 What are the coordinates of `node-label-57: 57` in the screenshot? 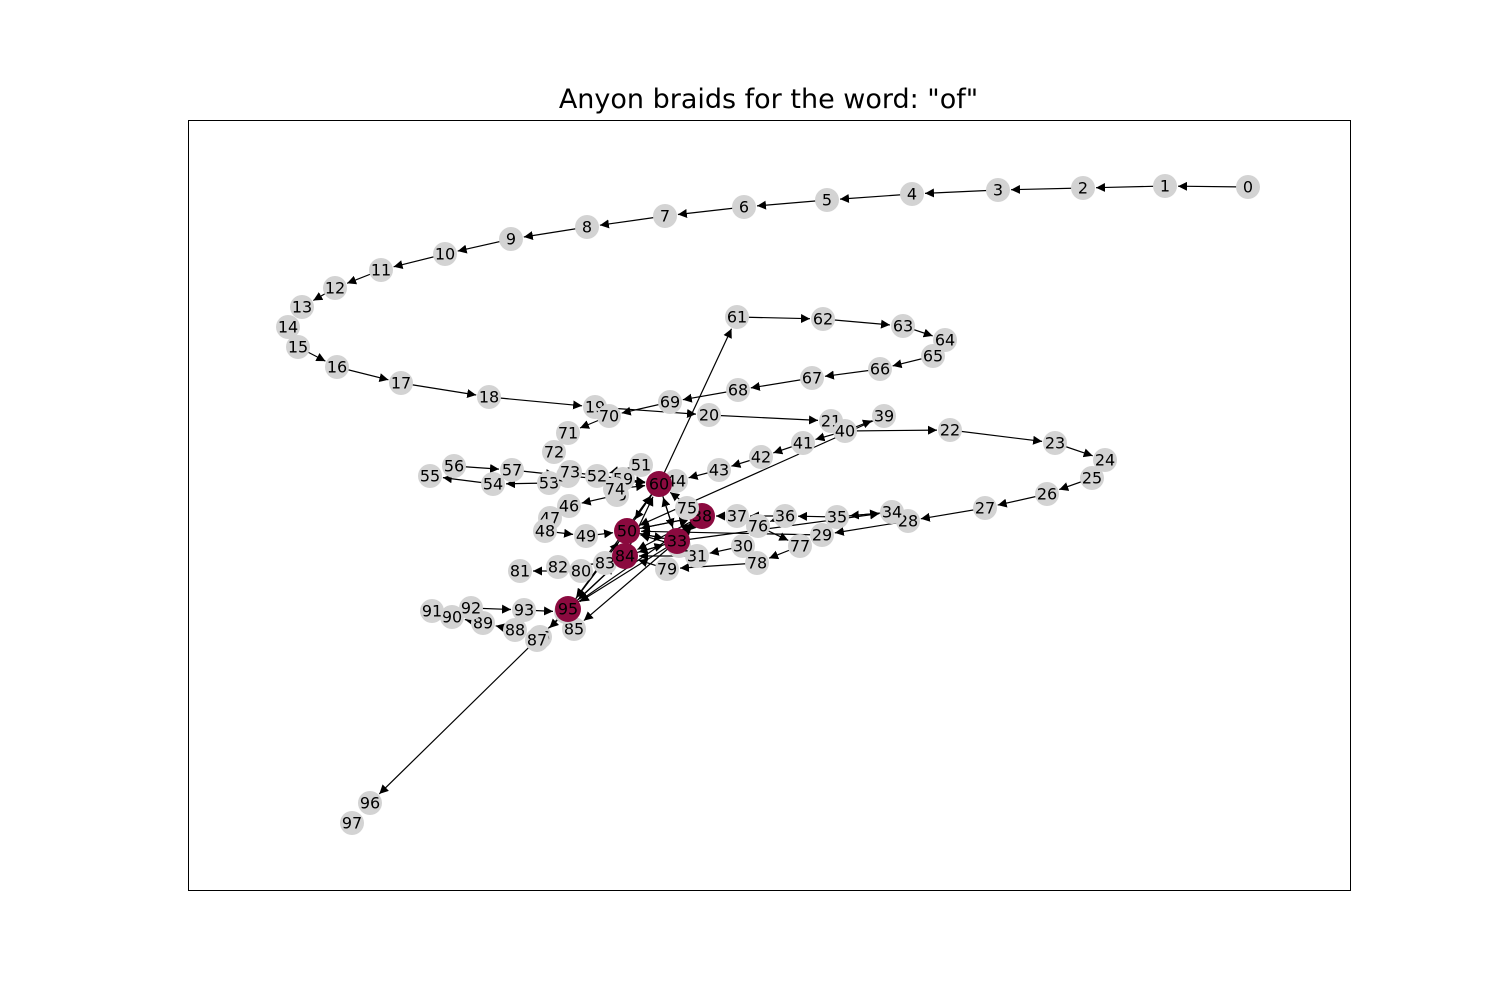 It's located at (512, 470).